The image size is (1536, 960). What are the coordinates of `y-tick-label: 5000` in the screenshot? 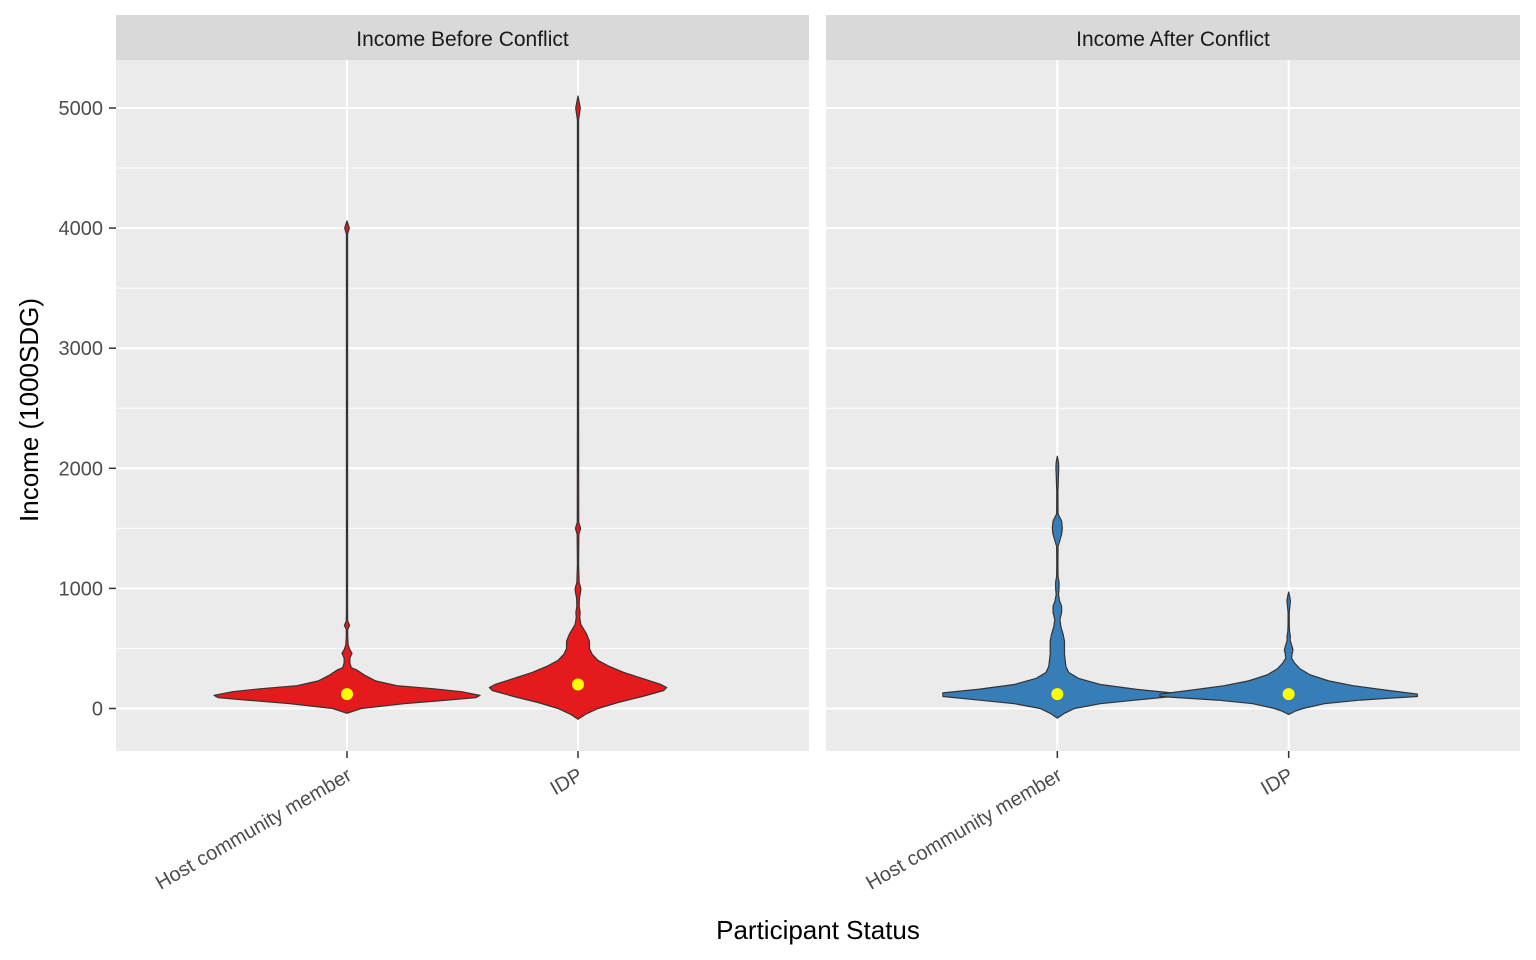 It's located at (81, 109).